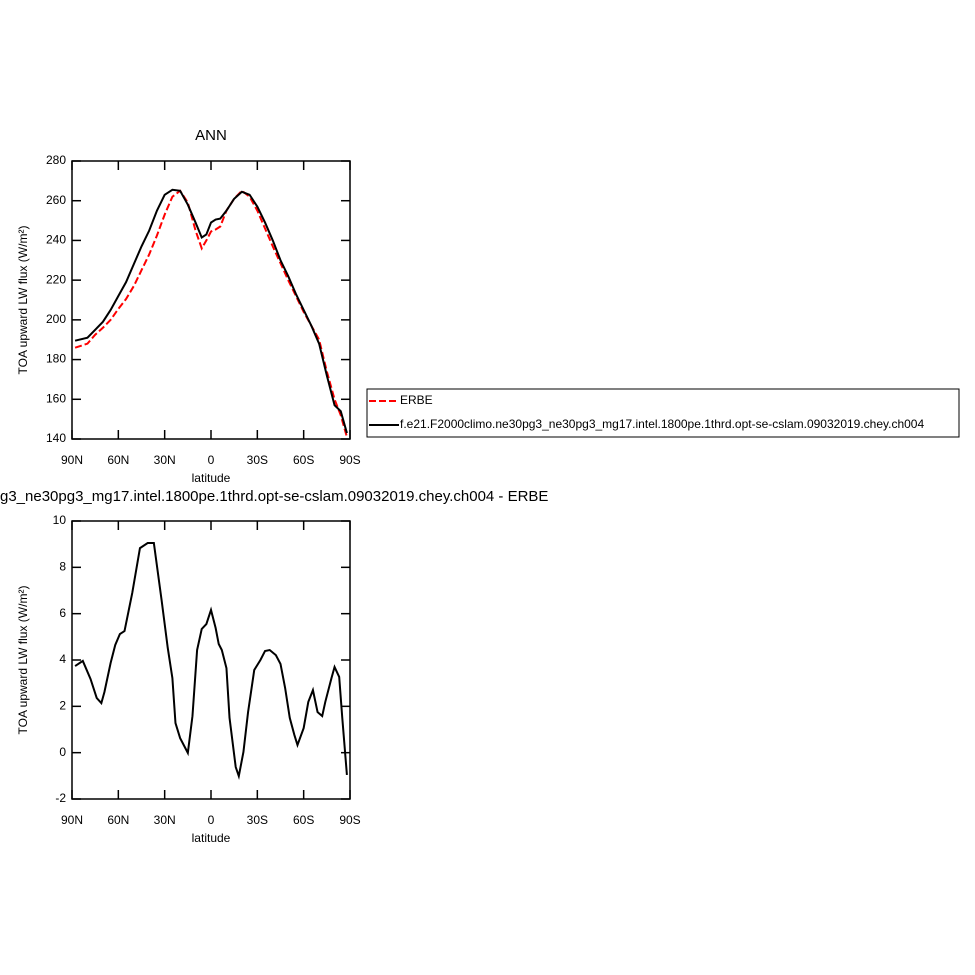  I want to click on legend-label: ERBE, so click(416, 400).